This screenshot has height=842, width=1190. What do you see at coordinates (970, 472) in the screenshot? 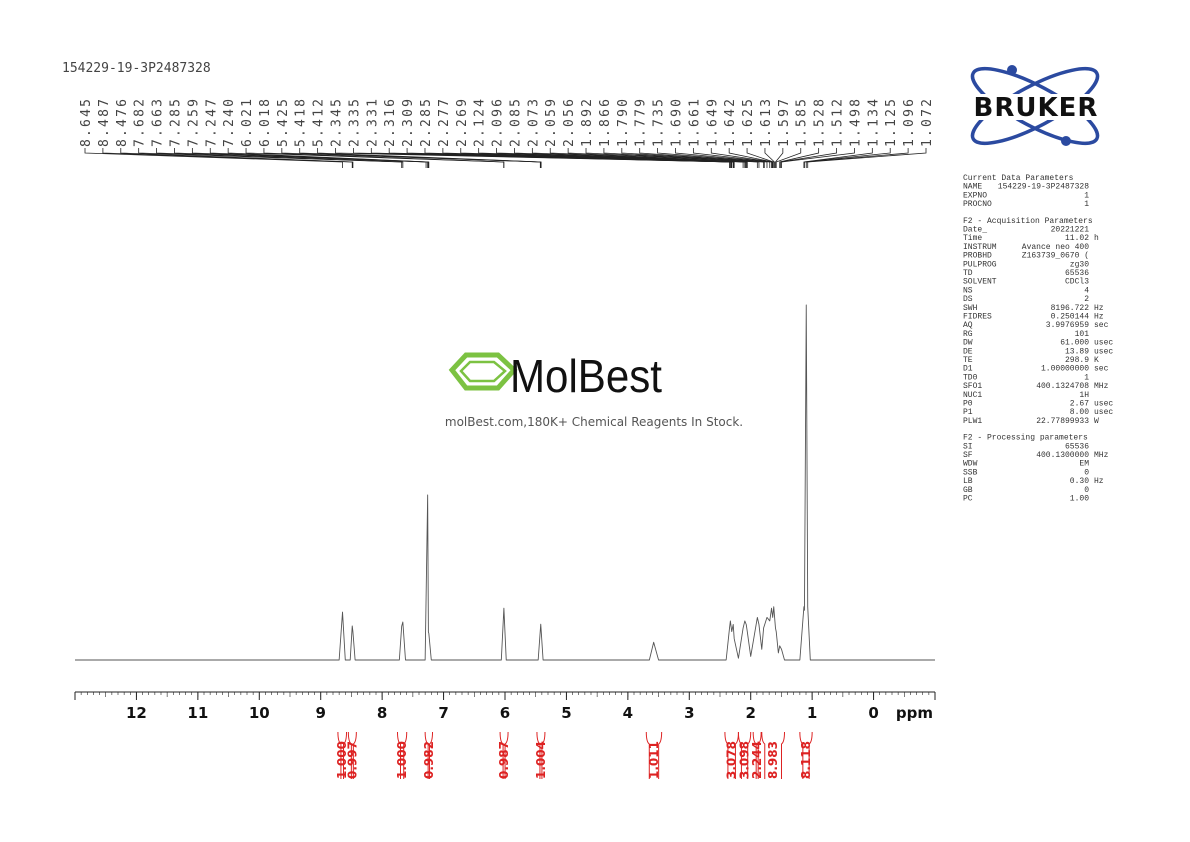
I see `param-name: SSB` at bounding box center [970, 472].